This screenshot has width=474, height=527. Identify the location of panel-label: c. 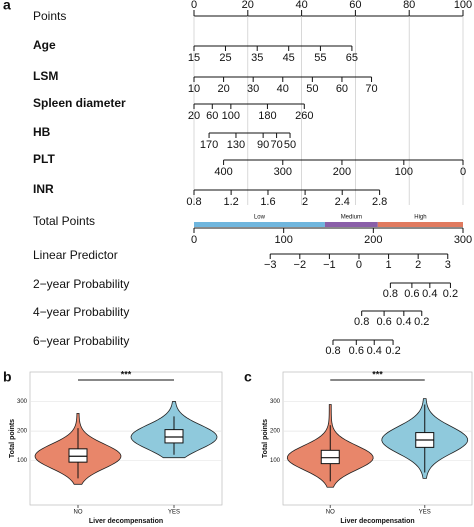
(248, 377).